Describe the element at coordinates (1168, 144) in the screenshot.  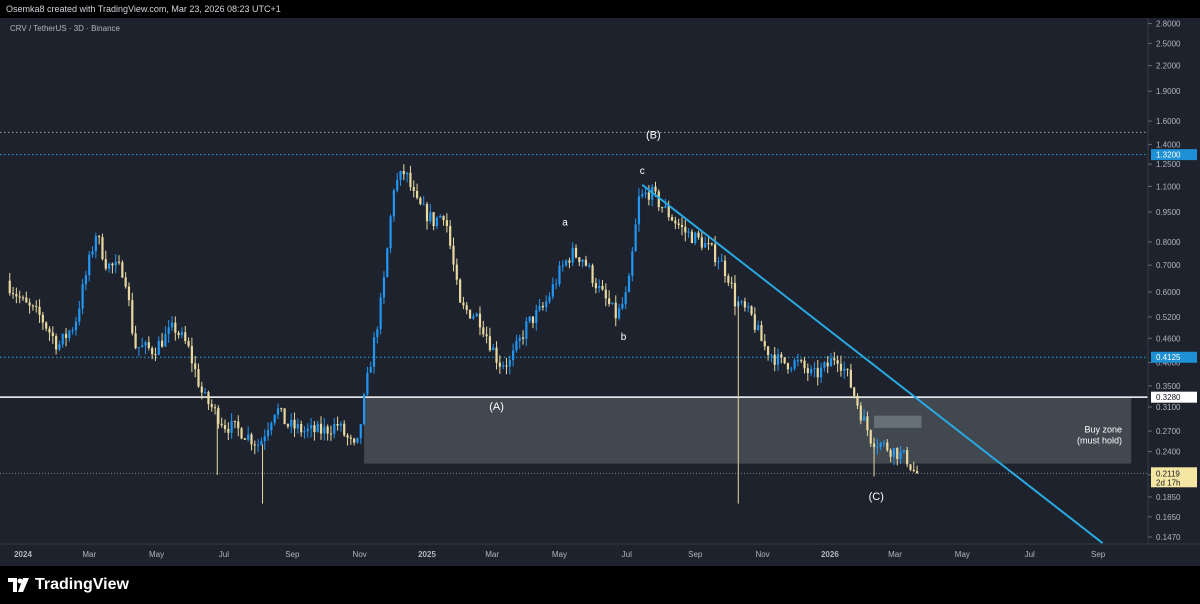
I see `y-tick-label: 1.4000` at that location.